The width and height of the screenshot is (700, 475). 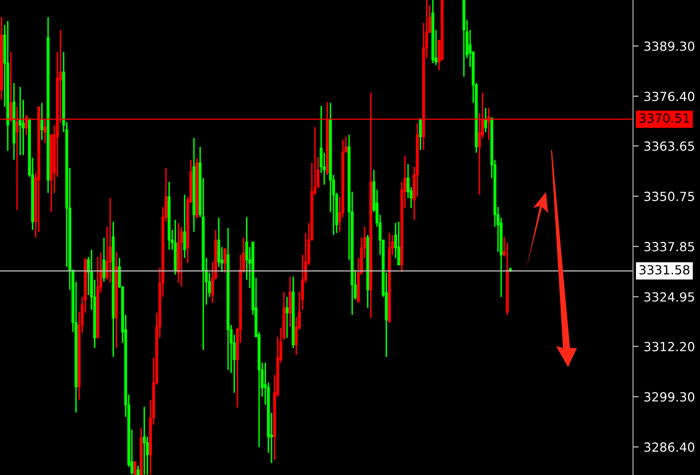 I want to click on y-tick-label: 3299.30, so click(x=669, y=397).